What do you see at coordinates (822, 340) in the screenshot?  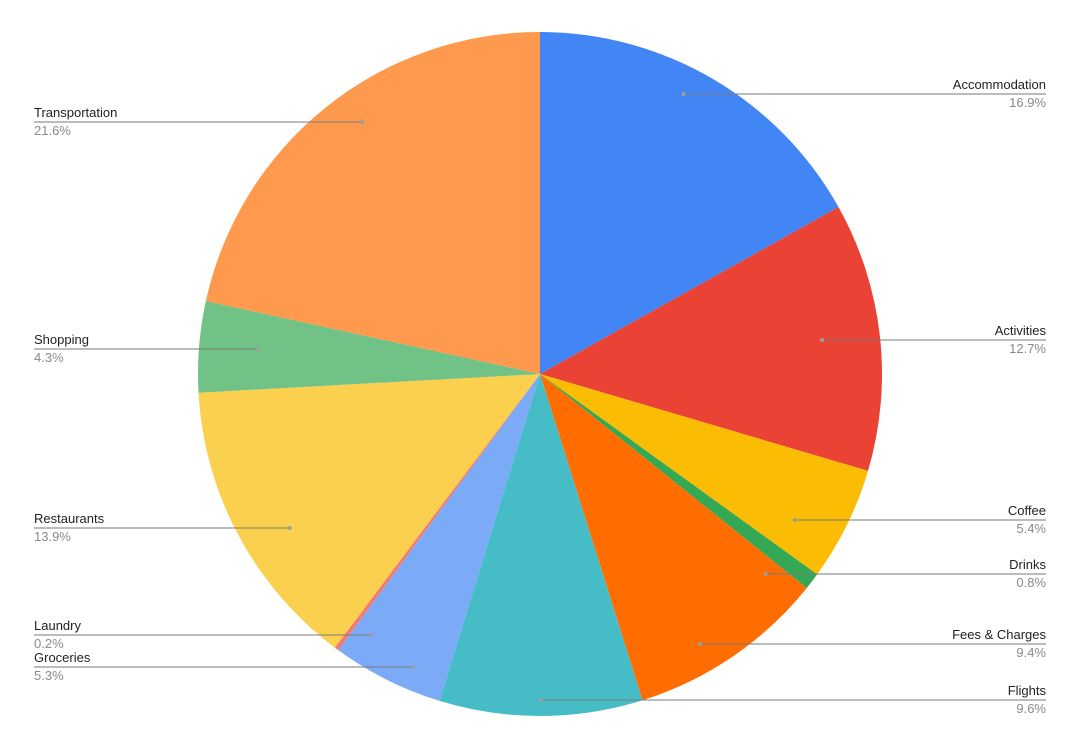 I see `leader-dot-activities` at bounding box center [822, 340].